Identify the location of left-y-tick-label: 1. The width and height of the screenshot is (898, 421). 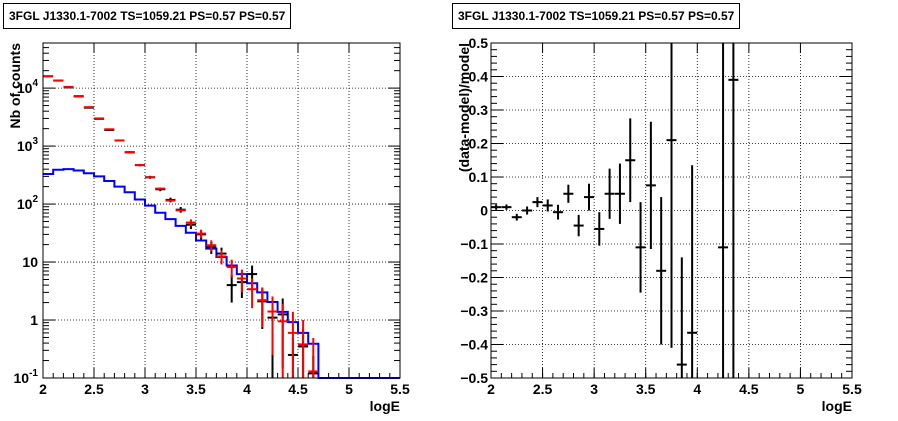
(34, 320).